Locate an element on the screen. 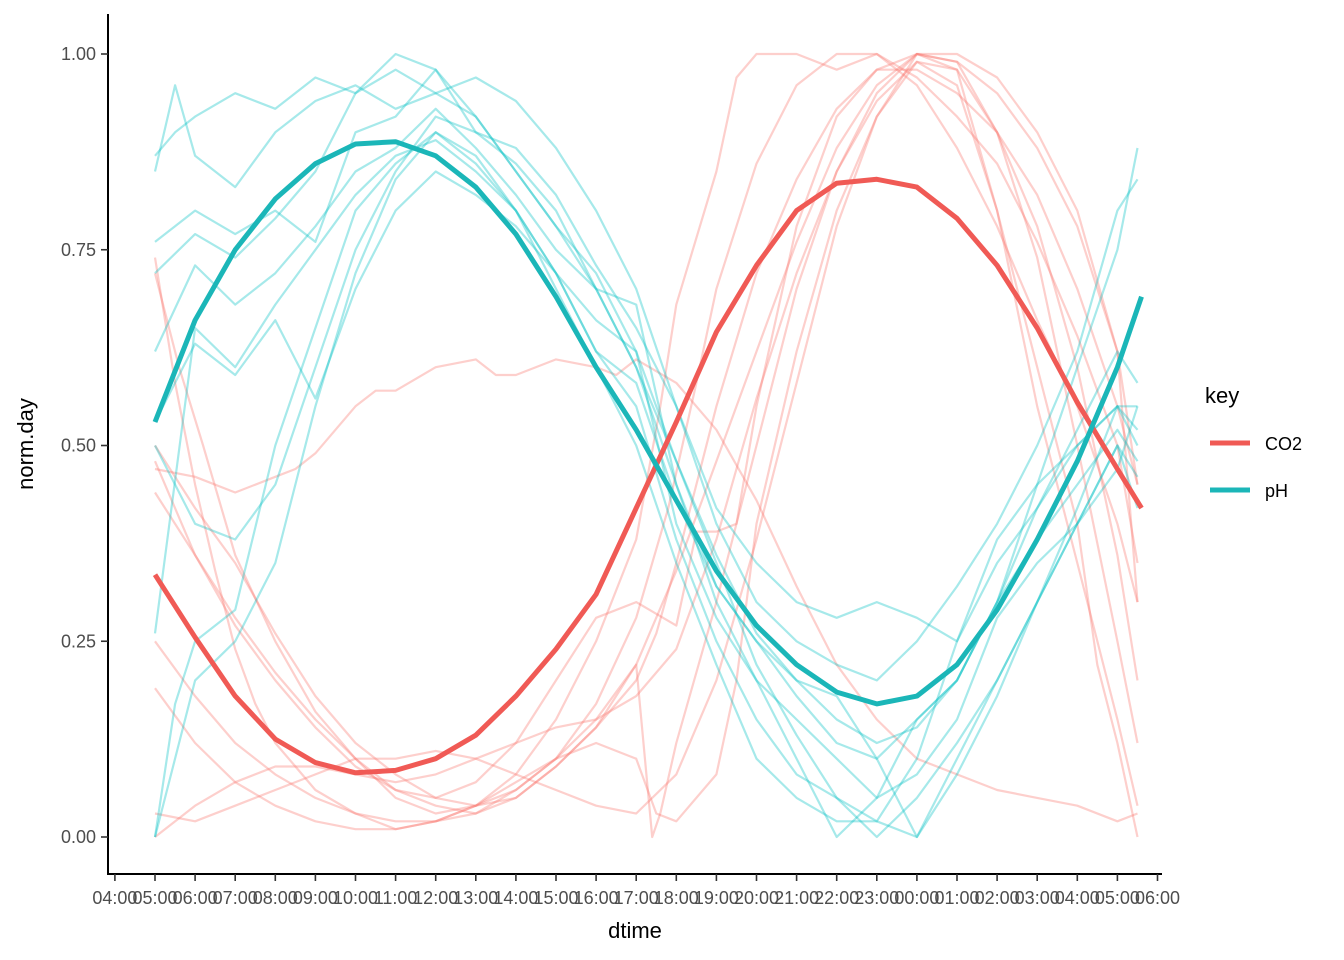  x-tick-label: 03:00 is located at coordinates (1037, 898).